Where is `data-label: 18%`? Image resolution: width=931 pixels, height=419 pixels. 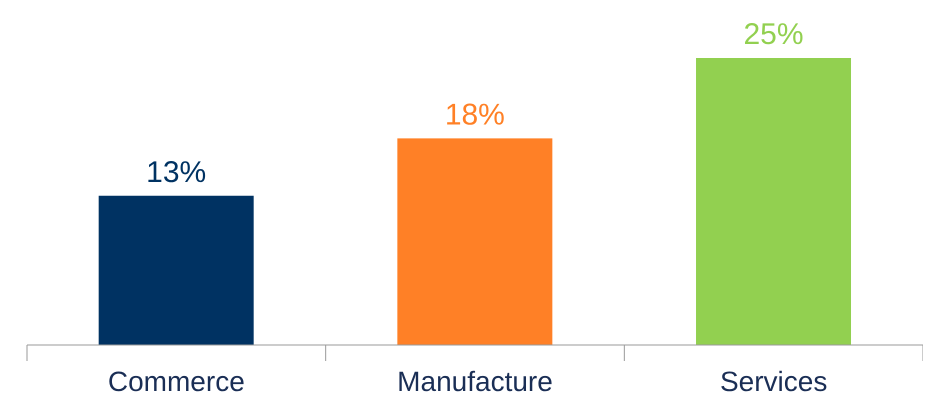
data-label: 18% is located at coordinates (474, 115).